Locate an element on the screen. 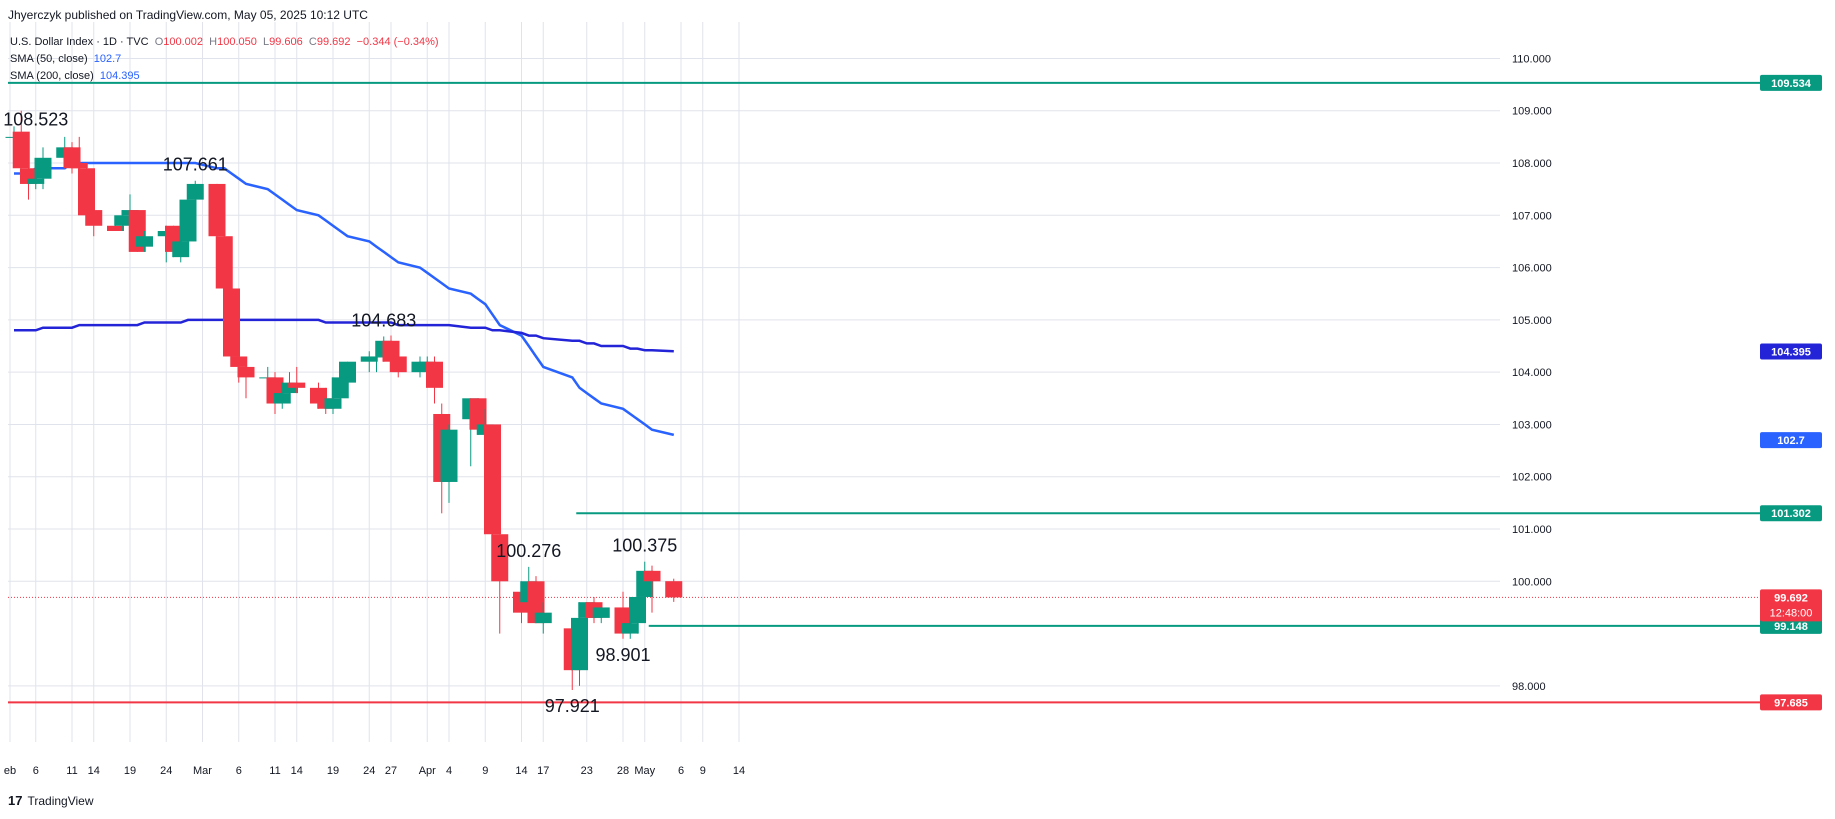 The width and height of the screenshot is (1835, 819). y-tick-label: 110.000 is located at coordinates (1531, 59).